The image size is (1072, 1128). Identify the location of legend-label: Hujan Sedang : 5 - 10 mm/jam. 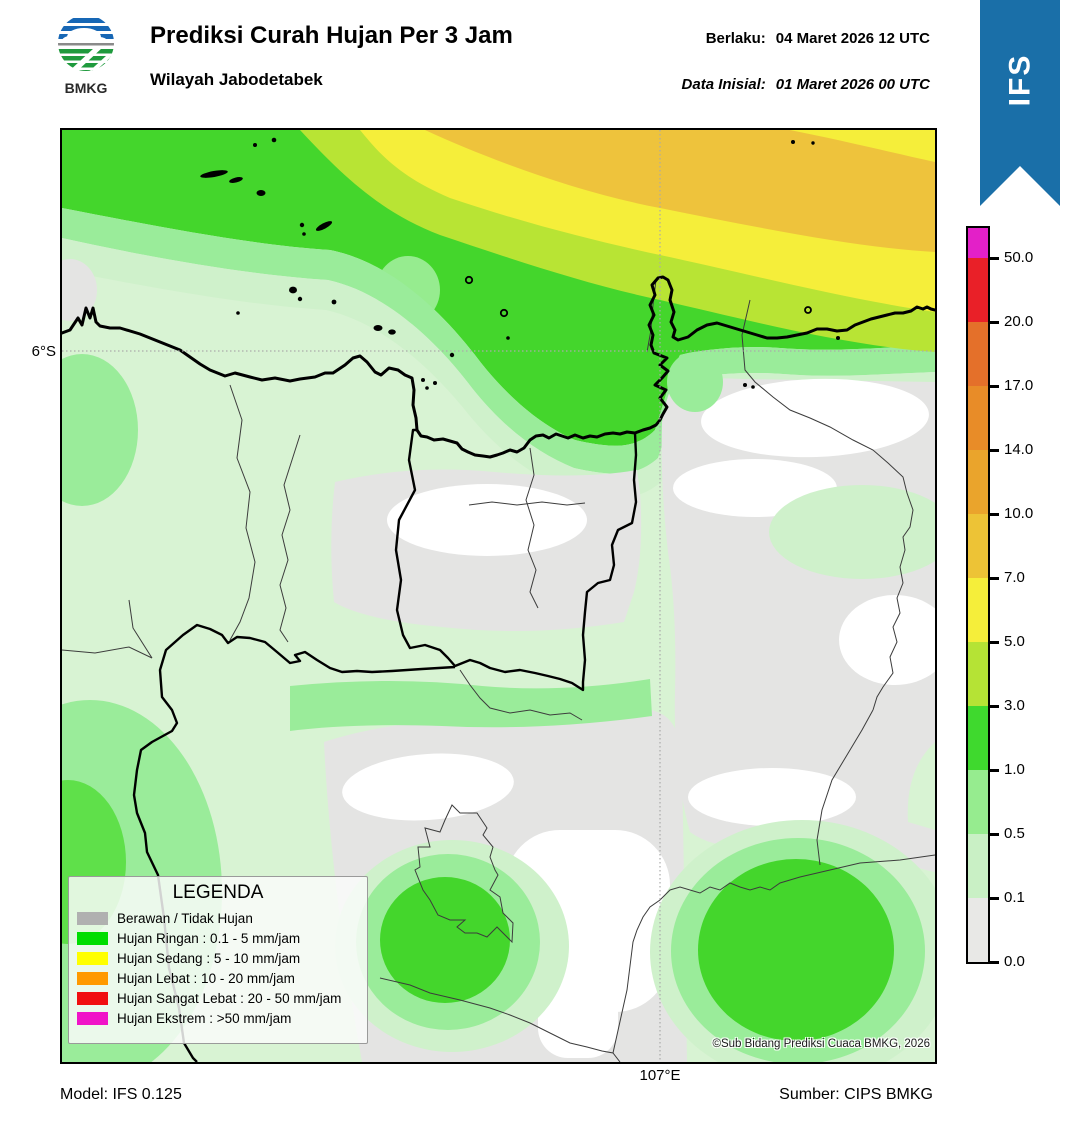
(209, 958).